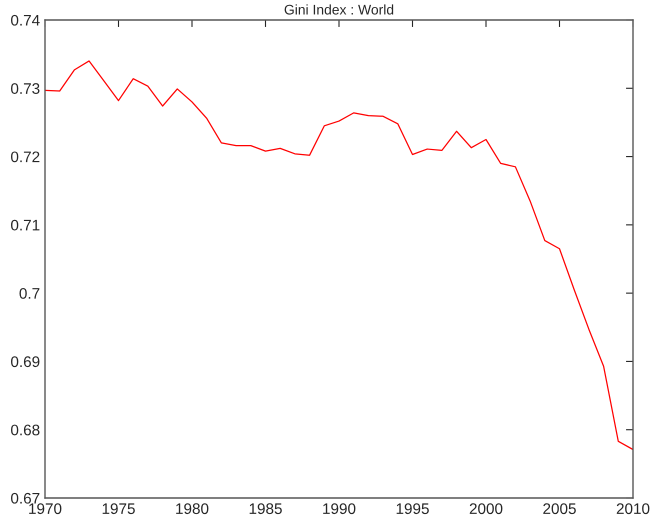 This screenshot has height=518, width=654. What do you see at coordinates (412, 508) in the screenshot?
I see `x-tick-label: 1995` at bounding box center [412, 508].